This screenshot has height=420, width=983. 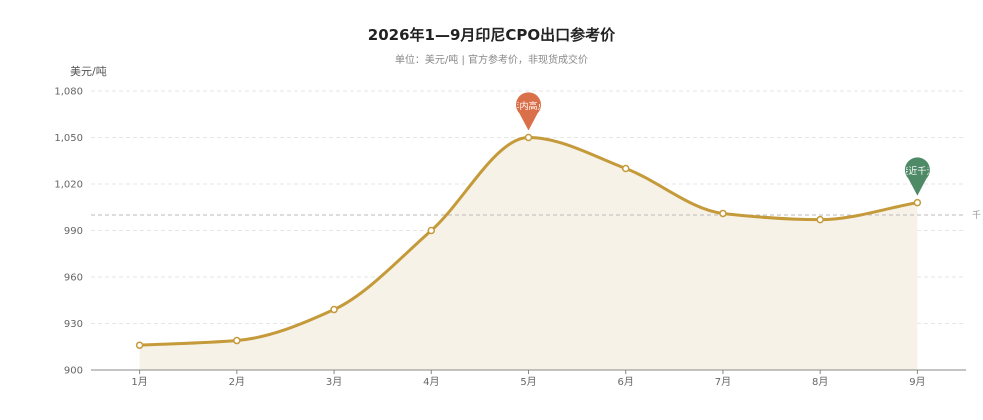 I want to click on pin-label: 接近千元, so click(x=917, y=171).